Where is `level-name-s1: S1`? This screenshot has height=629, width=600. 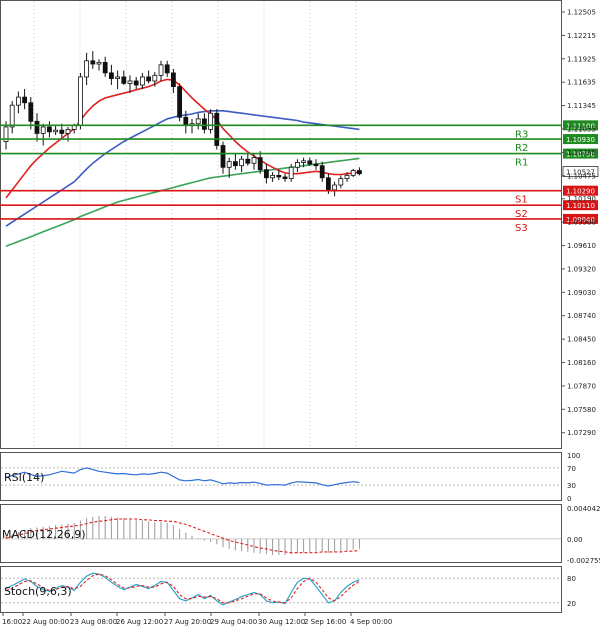 level-name-s1: S1 is located at coordinates (521, 200).